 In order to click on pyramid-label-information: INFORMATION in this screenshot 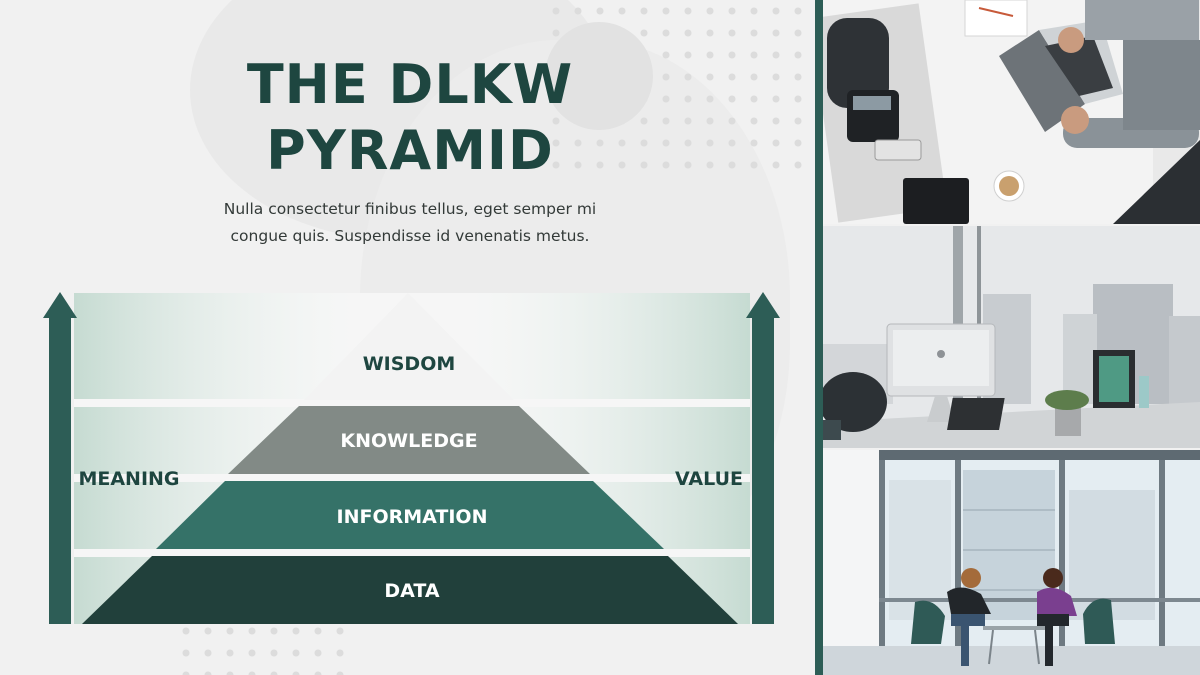, I will do `click(412, 517)`.